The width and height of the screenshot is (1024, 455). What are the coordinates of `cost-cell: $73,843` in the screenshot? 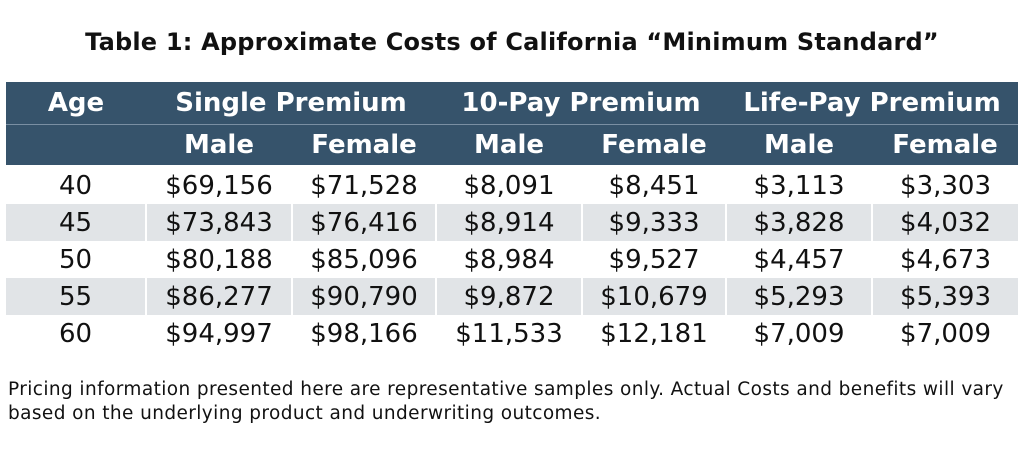 It's located at (219, 222).